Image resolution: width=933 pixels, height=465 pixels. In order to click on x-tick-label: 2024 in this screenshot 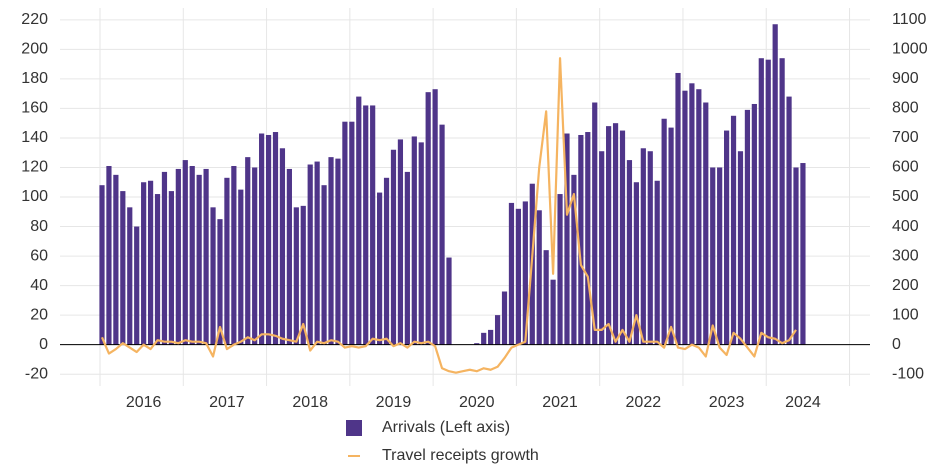, I will do `click(803, 402)`.